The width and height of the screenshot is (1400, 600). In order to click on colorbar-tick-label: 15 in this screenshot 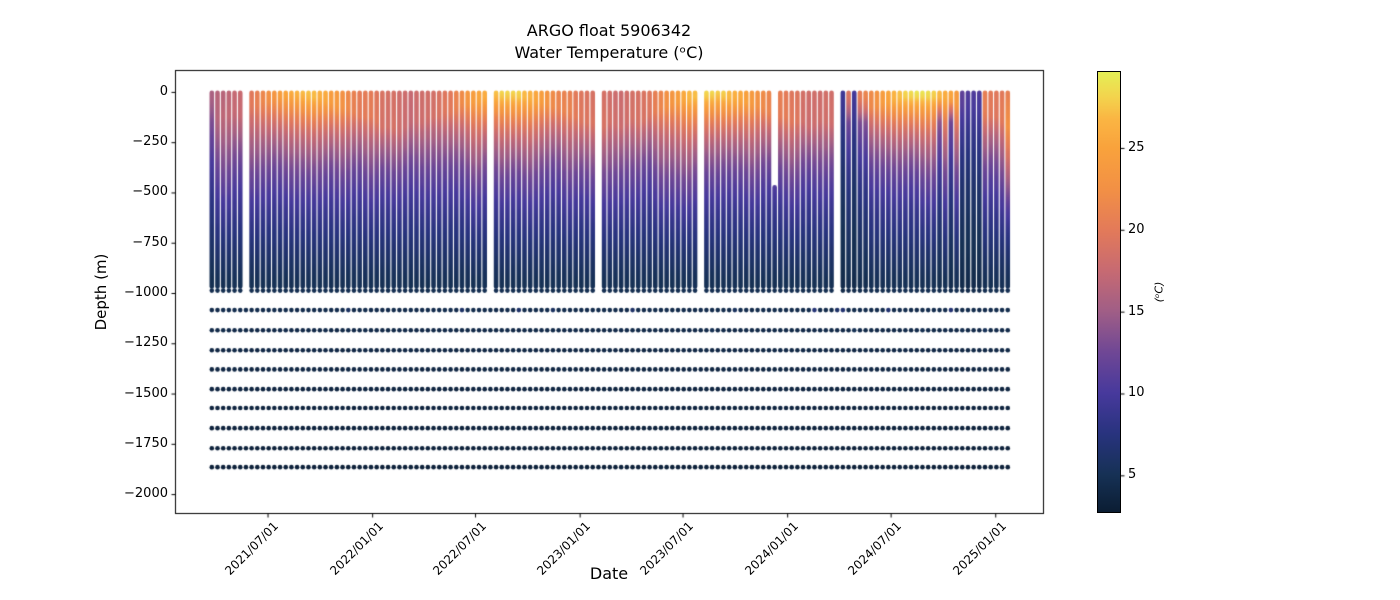, I will do `click(1136, 311)`.